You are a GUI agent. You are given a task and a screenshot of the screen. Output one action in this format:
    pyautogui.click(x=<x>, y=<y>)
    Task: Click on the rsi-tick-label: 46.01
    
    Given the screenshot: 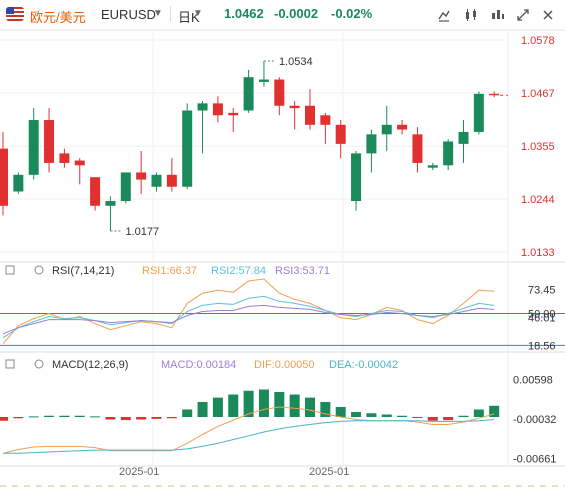 What is the action you would take?
    pyautogui.click(x=542, y=319)
    